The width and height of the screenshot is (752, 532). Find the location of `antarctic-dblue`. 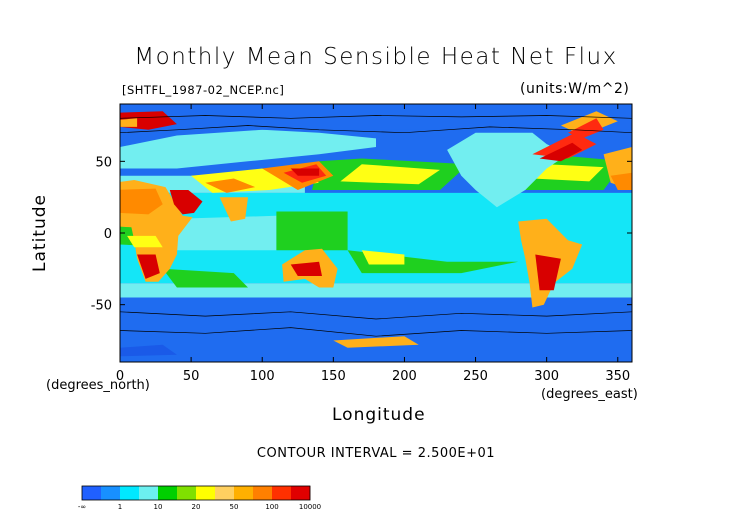

antarctic-dblue is located at coordinates (148, 350).